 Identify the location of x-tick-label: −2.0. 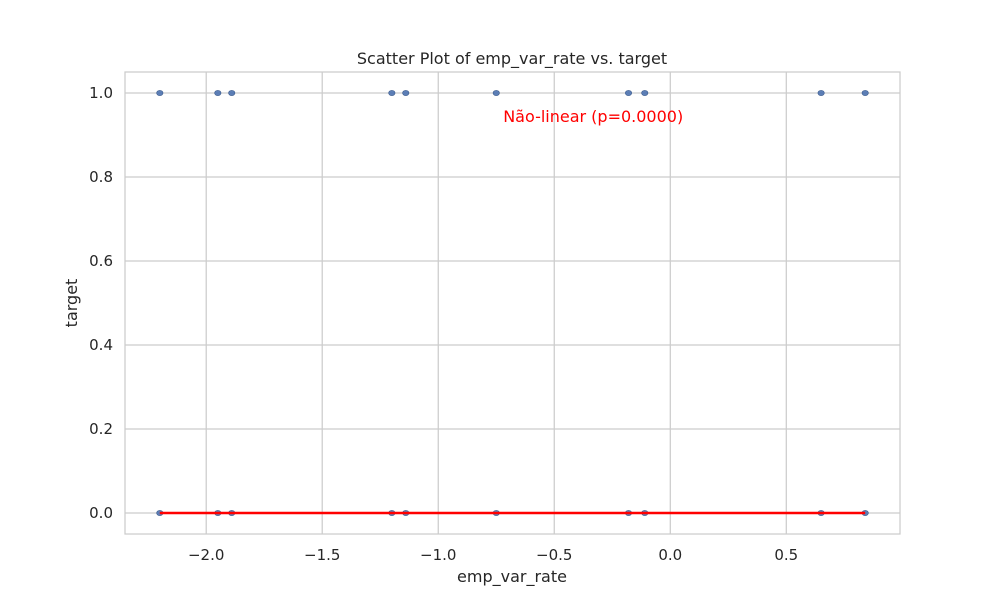
(206, 555).